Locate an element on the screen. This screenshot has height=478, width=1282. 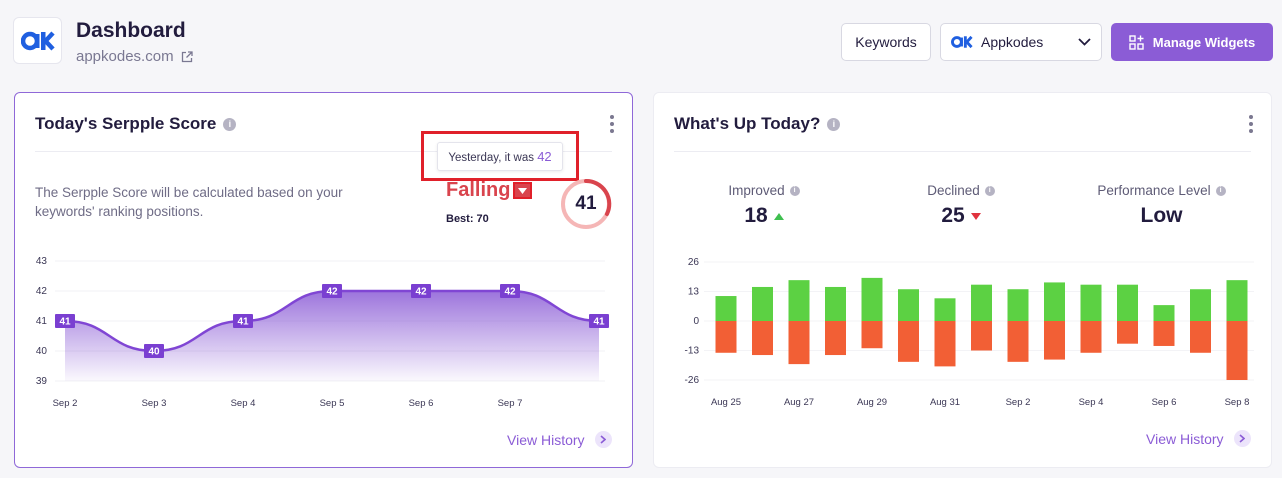
performance-value: Low is located at coordinates (1161, 215).